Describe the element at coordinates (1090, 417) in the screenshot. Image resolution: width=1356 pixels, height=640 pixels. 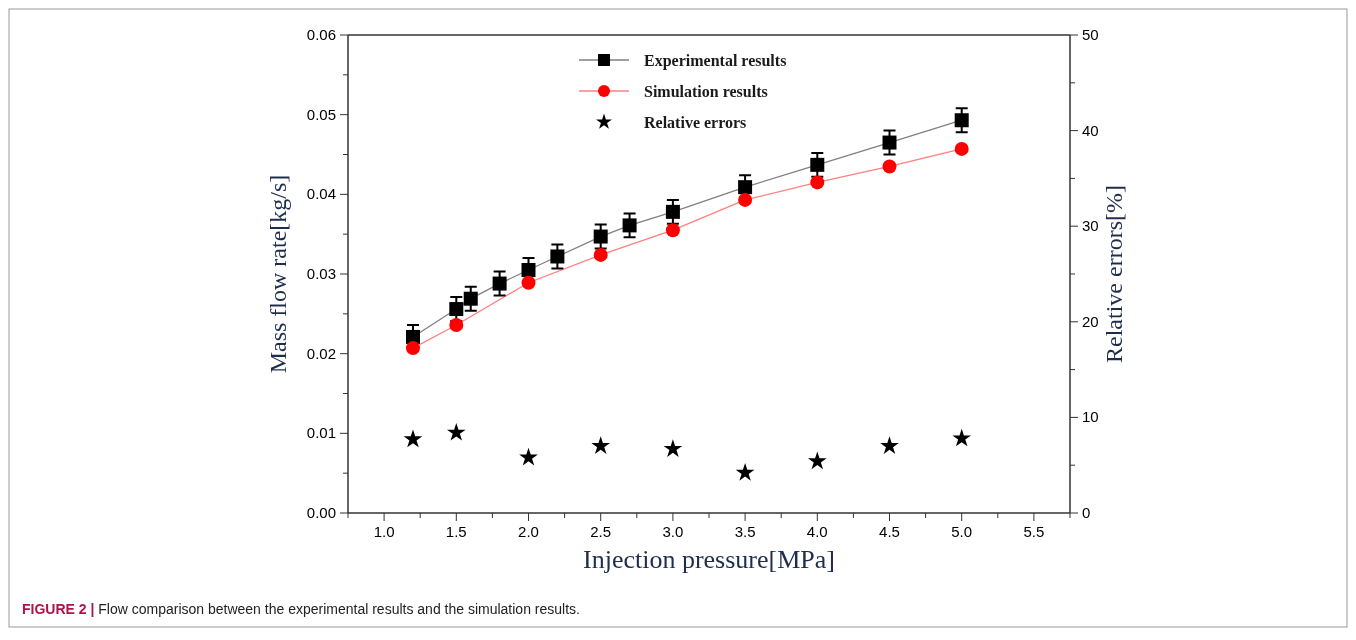
I see `y2-tick-label: 10` at that location.